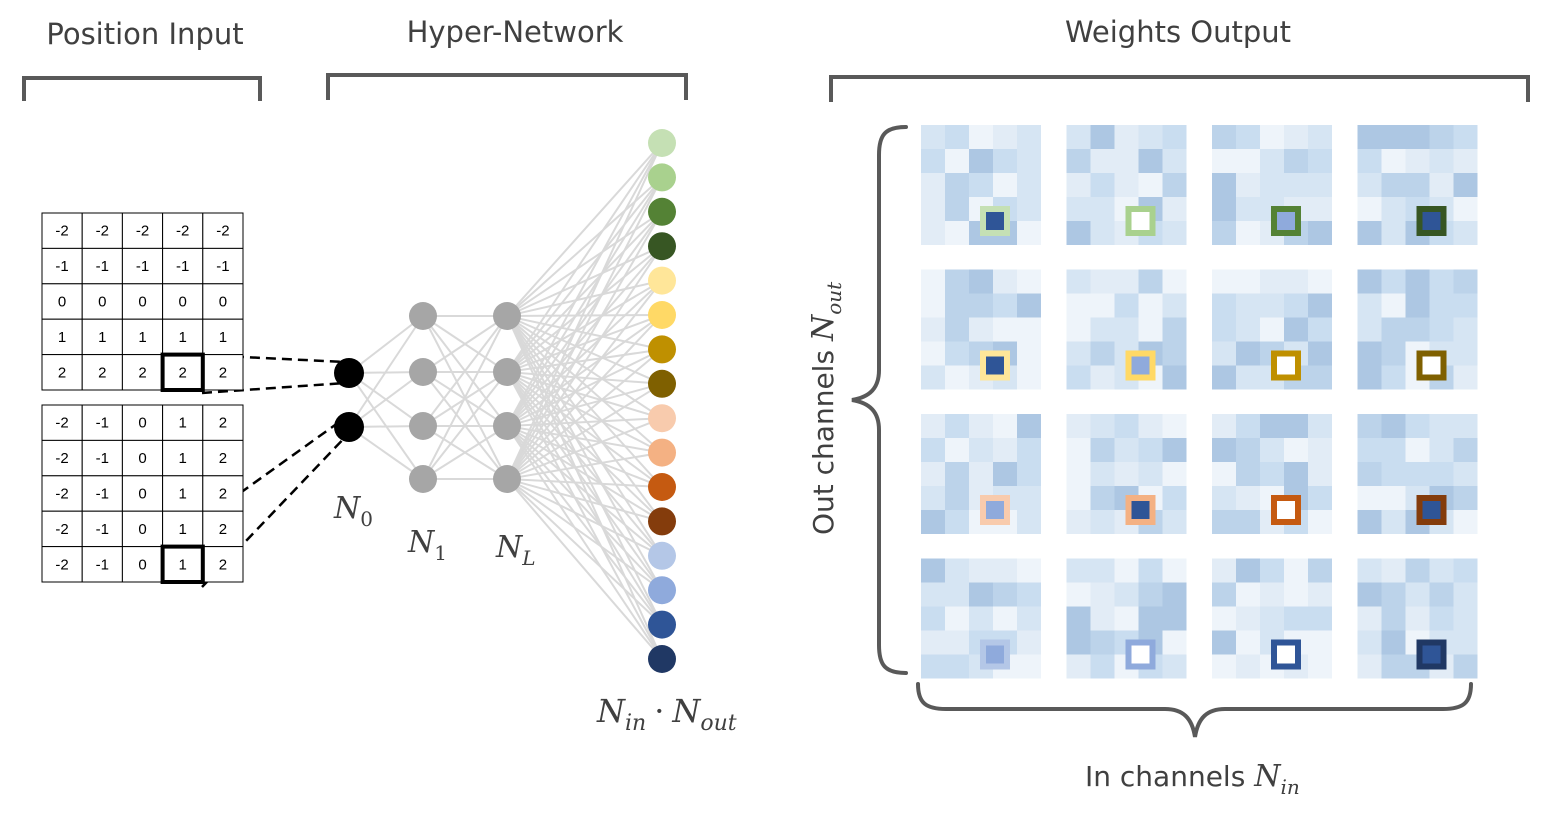 The width and height of the screenshot is (1553, 814). I want to click on hidden-node, so click(507, 316).